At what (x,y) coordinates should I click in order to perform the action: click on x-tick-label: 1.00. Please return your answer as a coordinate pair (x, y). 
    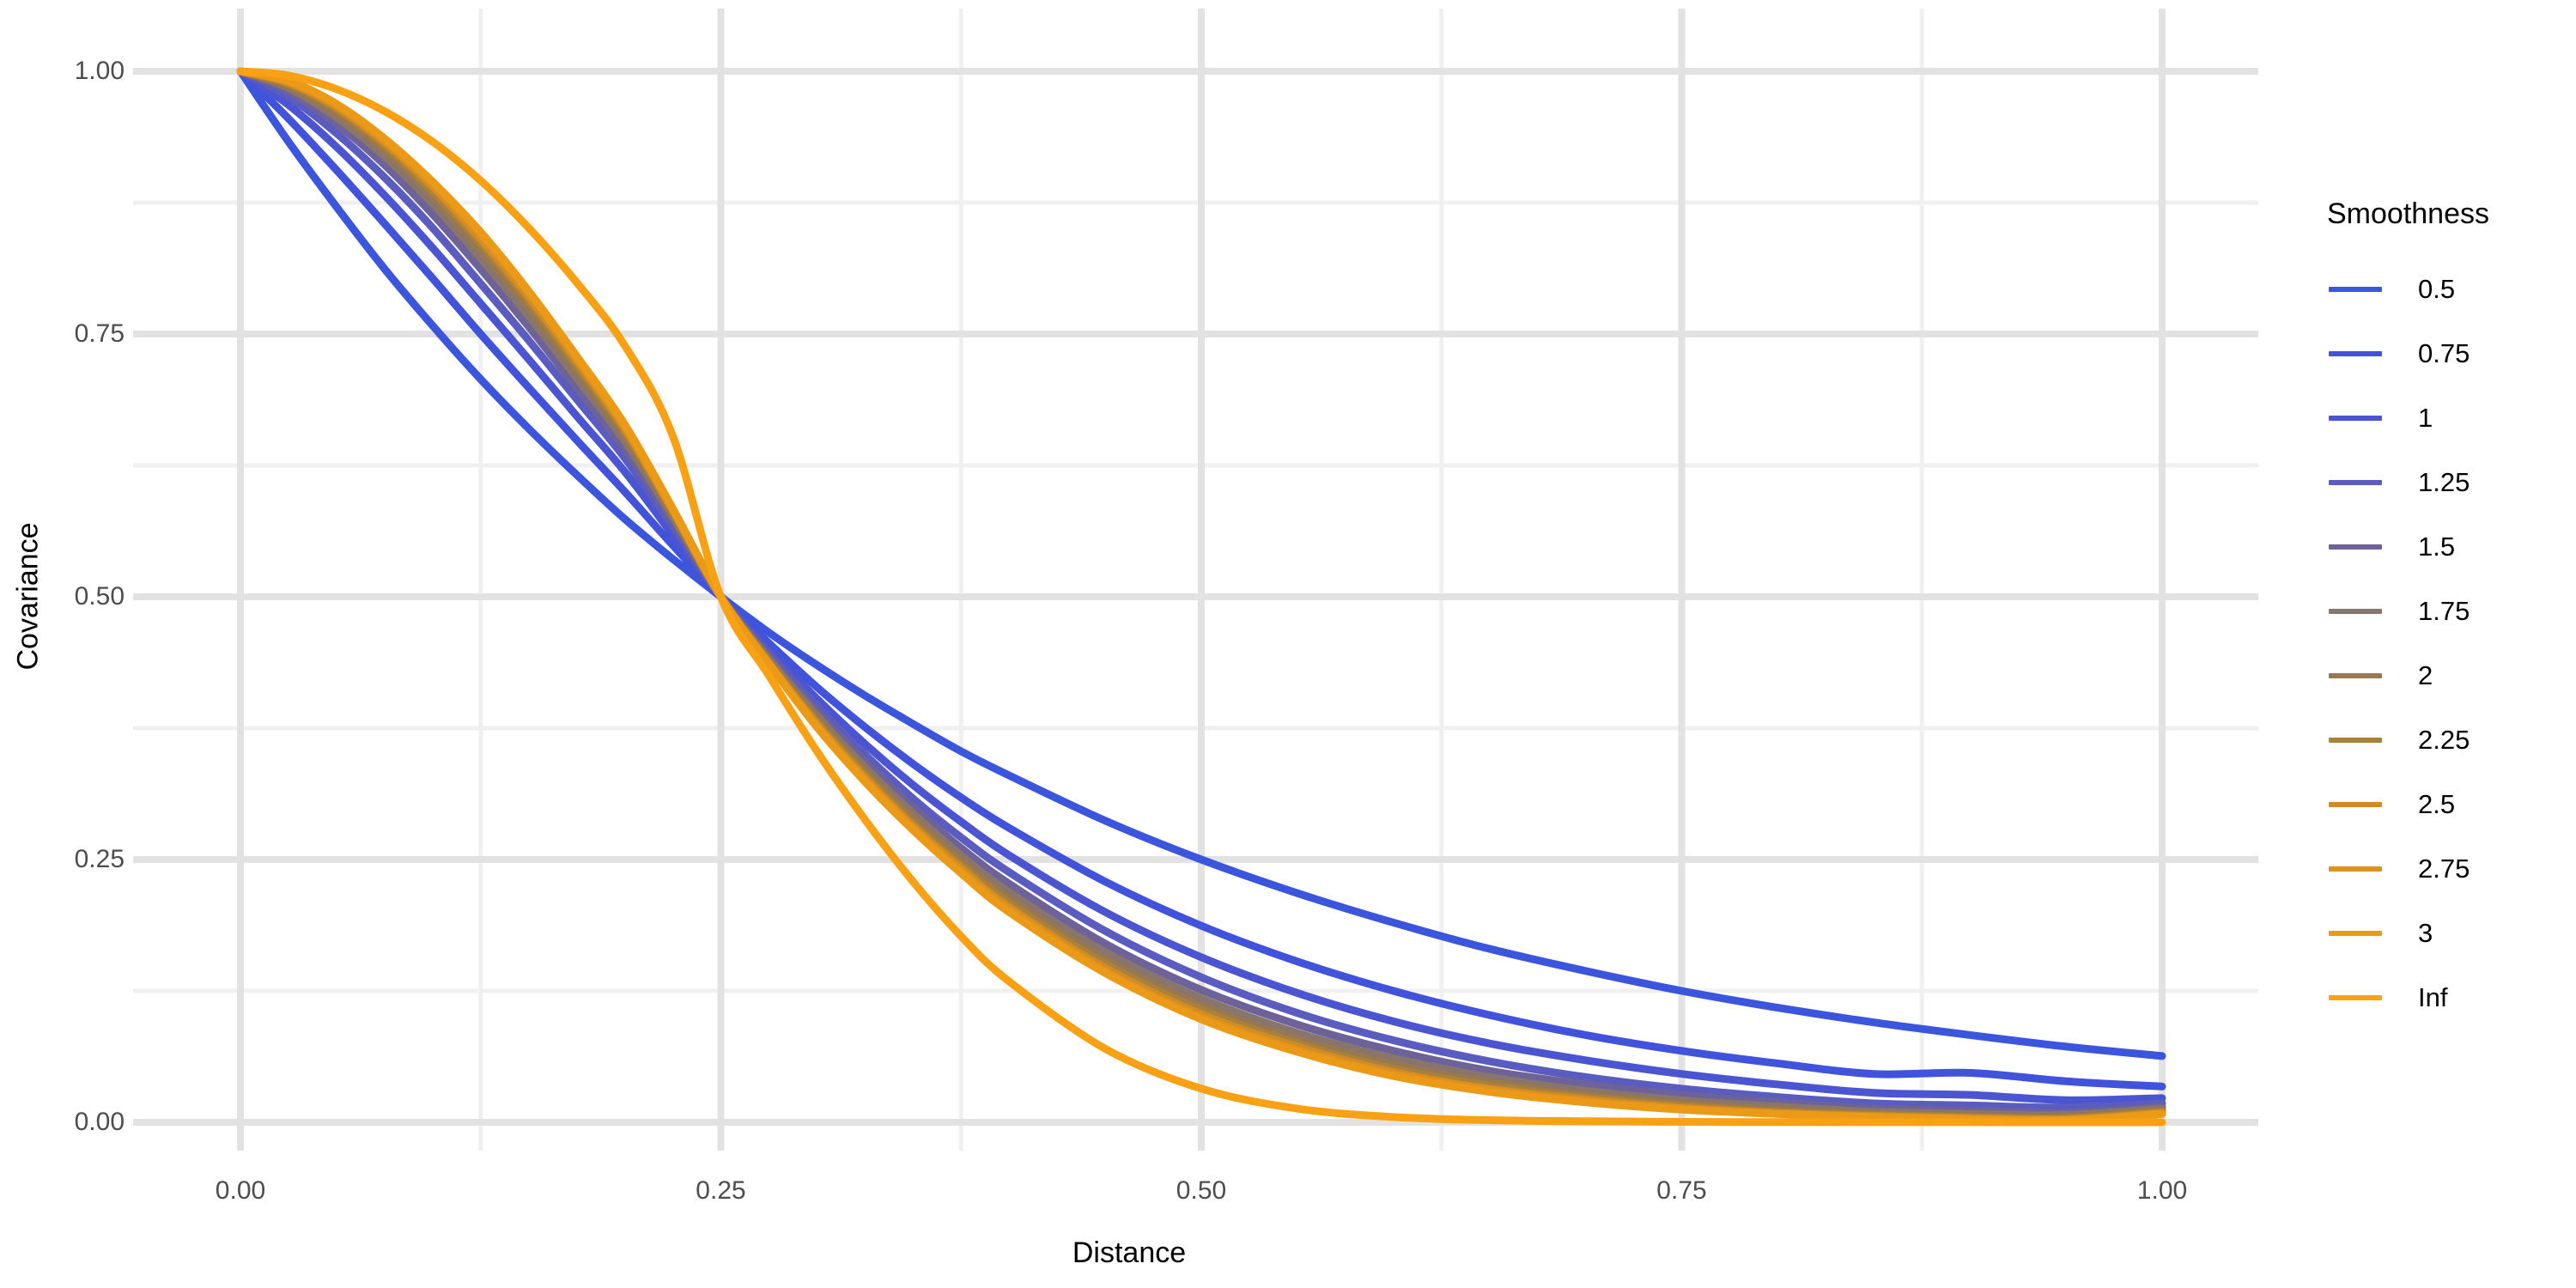
    Looking at the image, I should click on (2162, 1191).